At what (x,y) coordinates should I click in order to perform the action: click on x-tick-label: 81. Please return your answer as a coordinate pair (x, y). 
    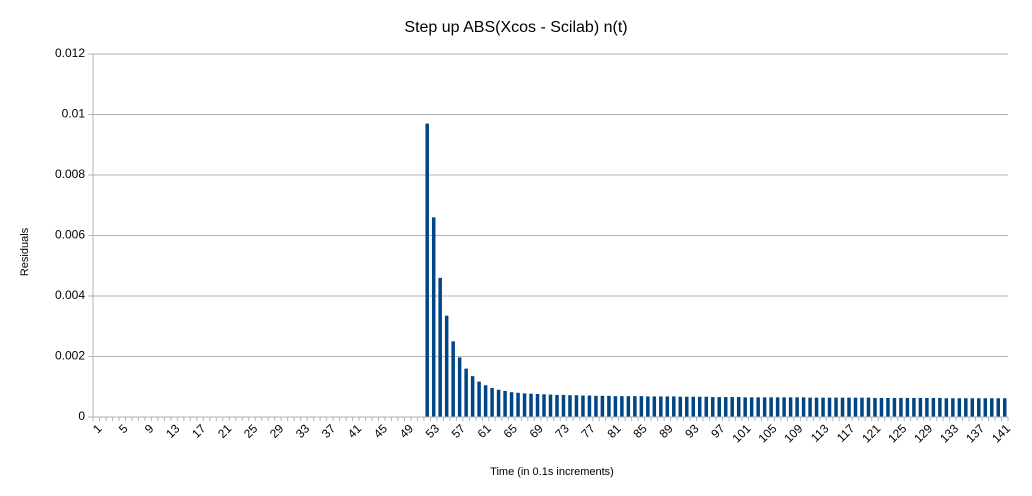
    Looking at the image, I should click on (614, 431).